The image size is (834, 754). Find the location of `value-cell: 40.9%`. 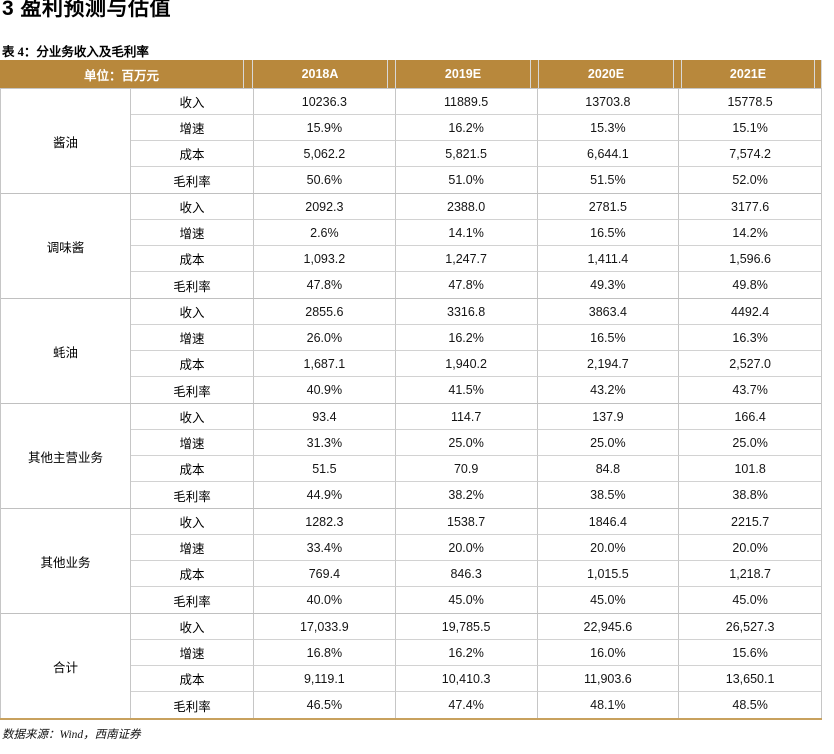

value-cell: 40.9% is located at coordinates (325, 390).